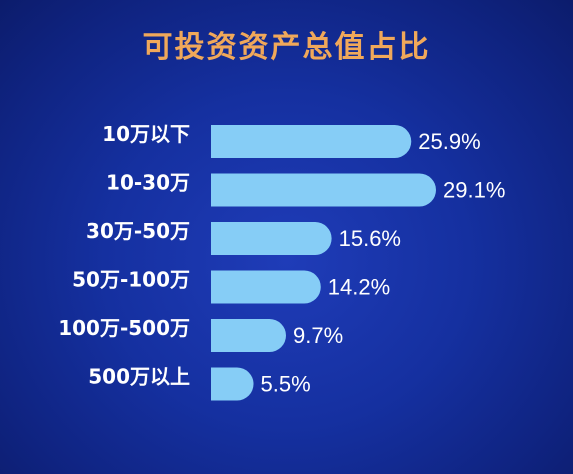 The height and width of the screenshot is (474, 573). What do you see at coordinates (138, 231) in the screenshot?
I see `category-label: 30万-50万` at bounding box center [138, 231].